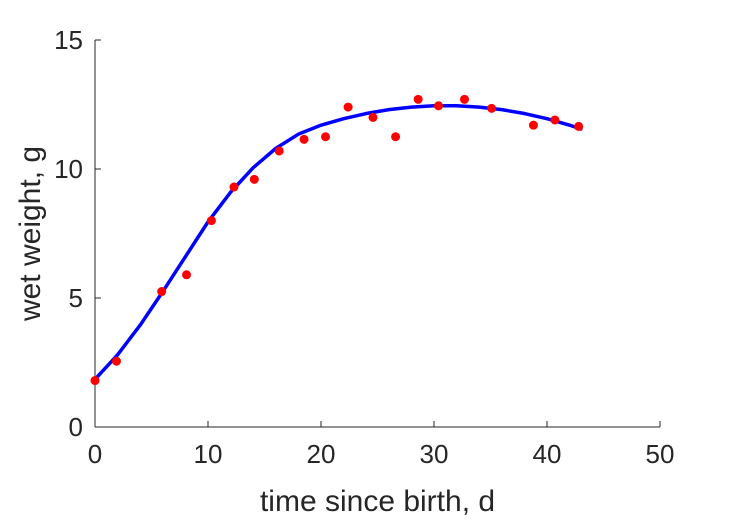  What do you see at coordinates (68, 169) in the screenshot?
I see `y-tick-label: 10` at bounding box center [68, 169].